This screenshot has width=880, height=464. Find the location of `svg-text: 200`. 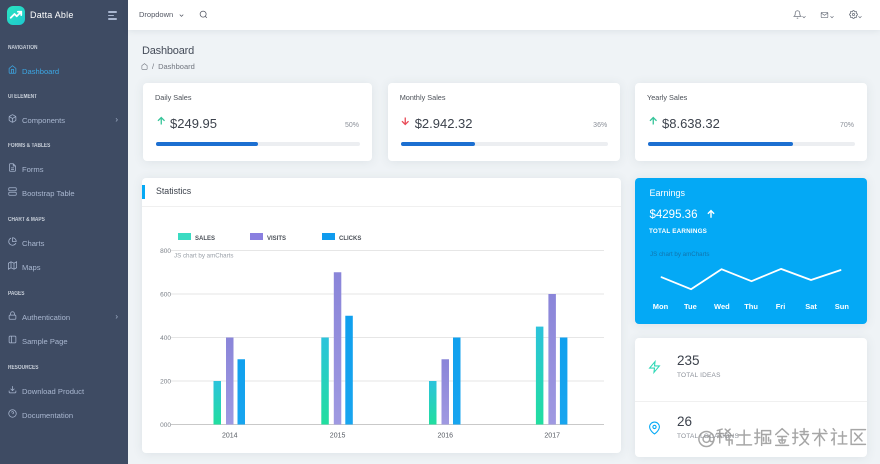

svg-text: 200 is located at coordinates (165, 382).